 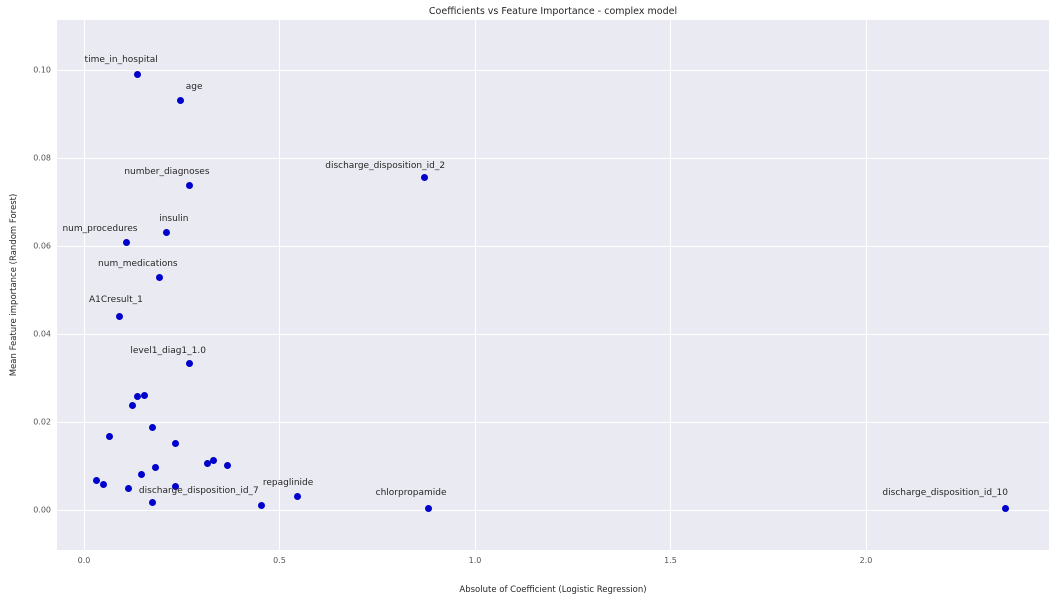 What do you see at coordinates (42, 510) in the screenshot?
I see `y-tick-label: 0.00` at bounding box center [42, 510].